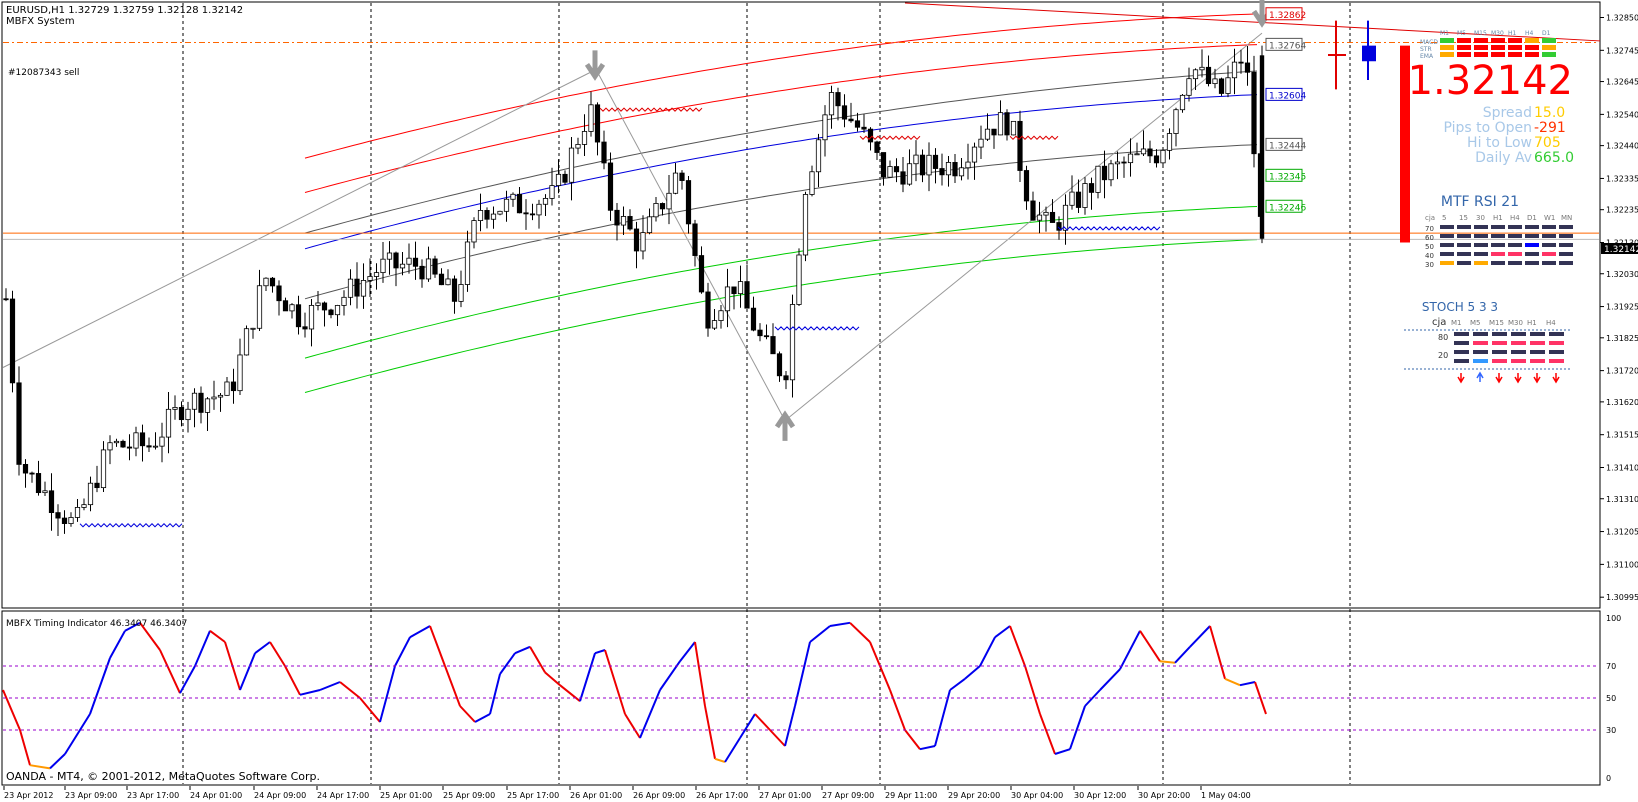 Image resolution: width=1638 pixels, height=802 pixels. I want to click on price-tick-label: 1.31925, so click(1622, 307).